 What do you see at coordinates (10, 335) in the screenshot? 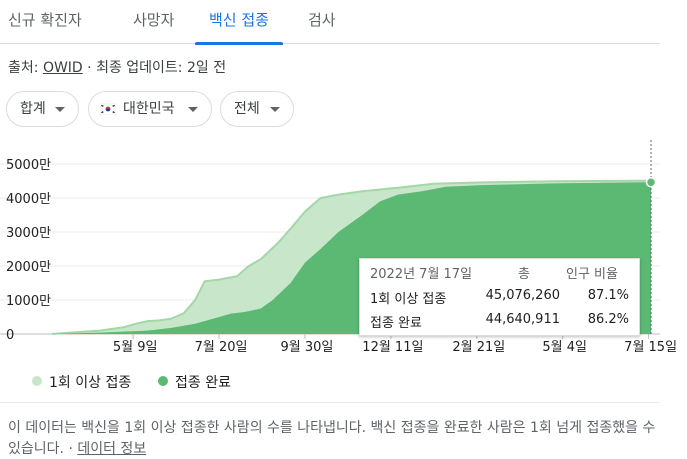
I see `y-tick-label: 0` at bounding box center [10, 335].